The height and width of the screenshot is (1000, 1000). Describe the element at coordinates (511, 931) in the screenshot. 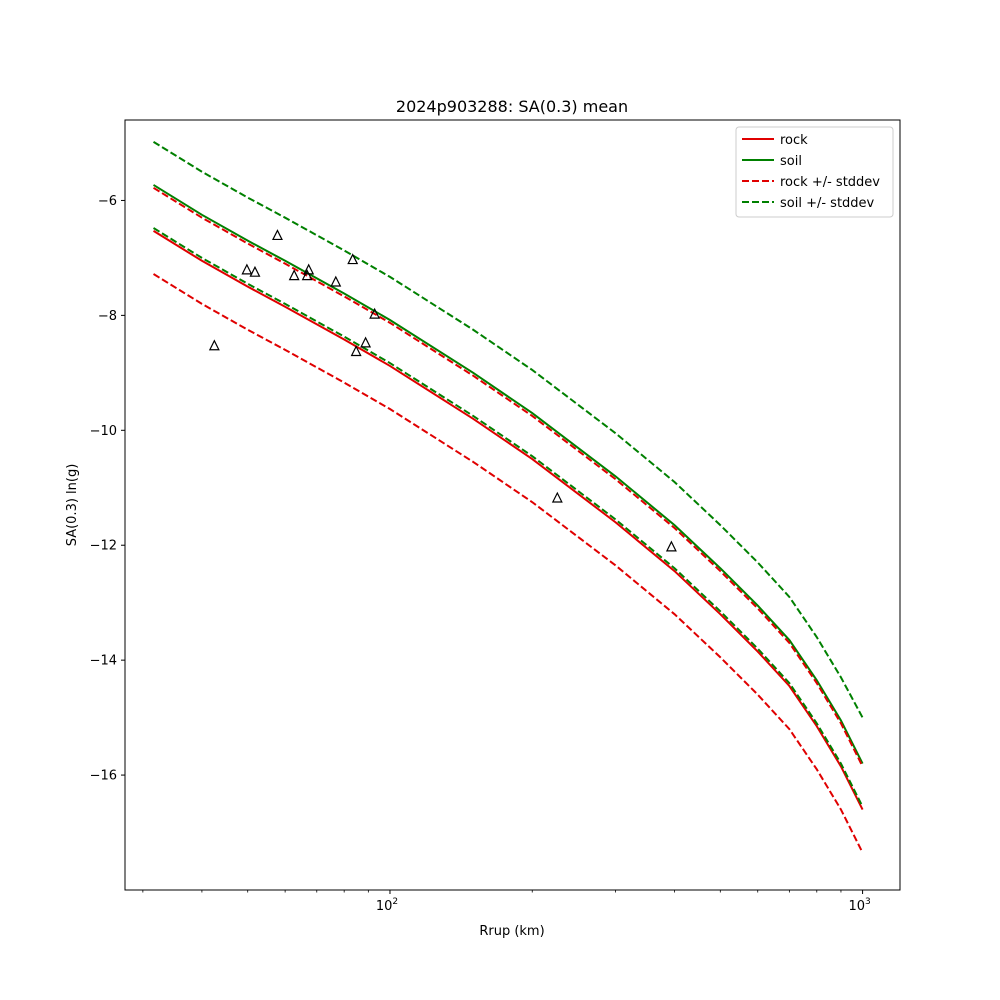

I see `x-axis-label: Rrup (km)` at that location.